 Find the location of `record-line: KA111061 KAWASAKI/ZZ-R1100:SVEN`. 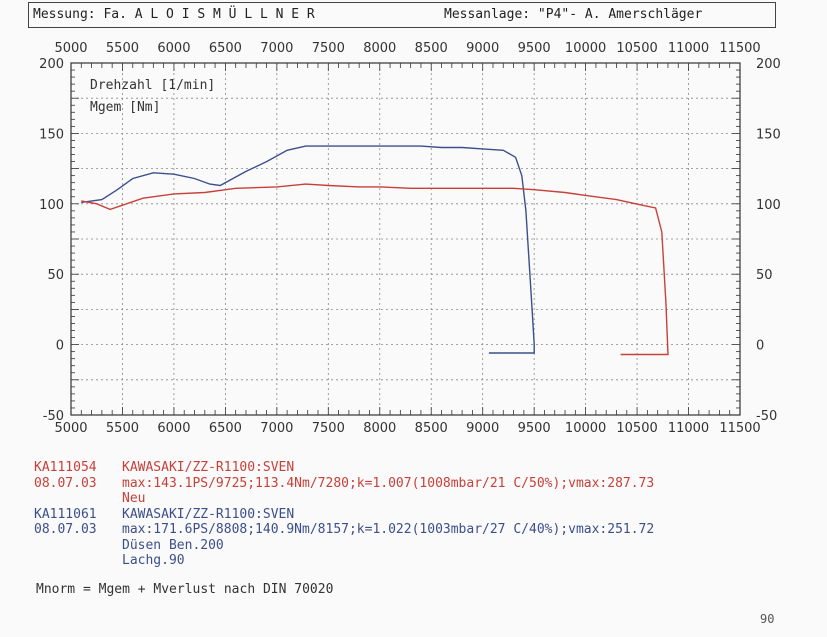

record-line: KA111061 KAWASAKI/ZZ-R1100:SVEN is located at coordinates (344, 515).